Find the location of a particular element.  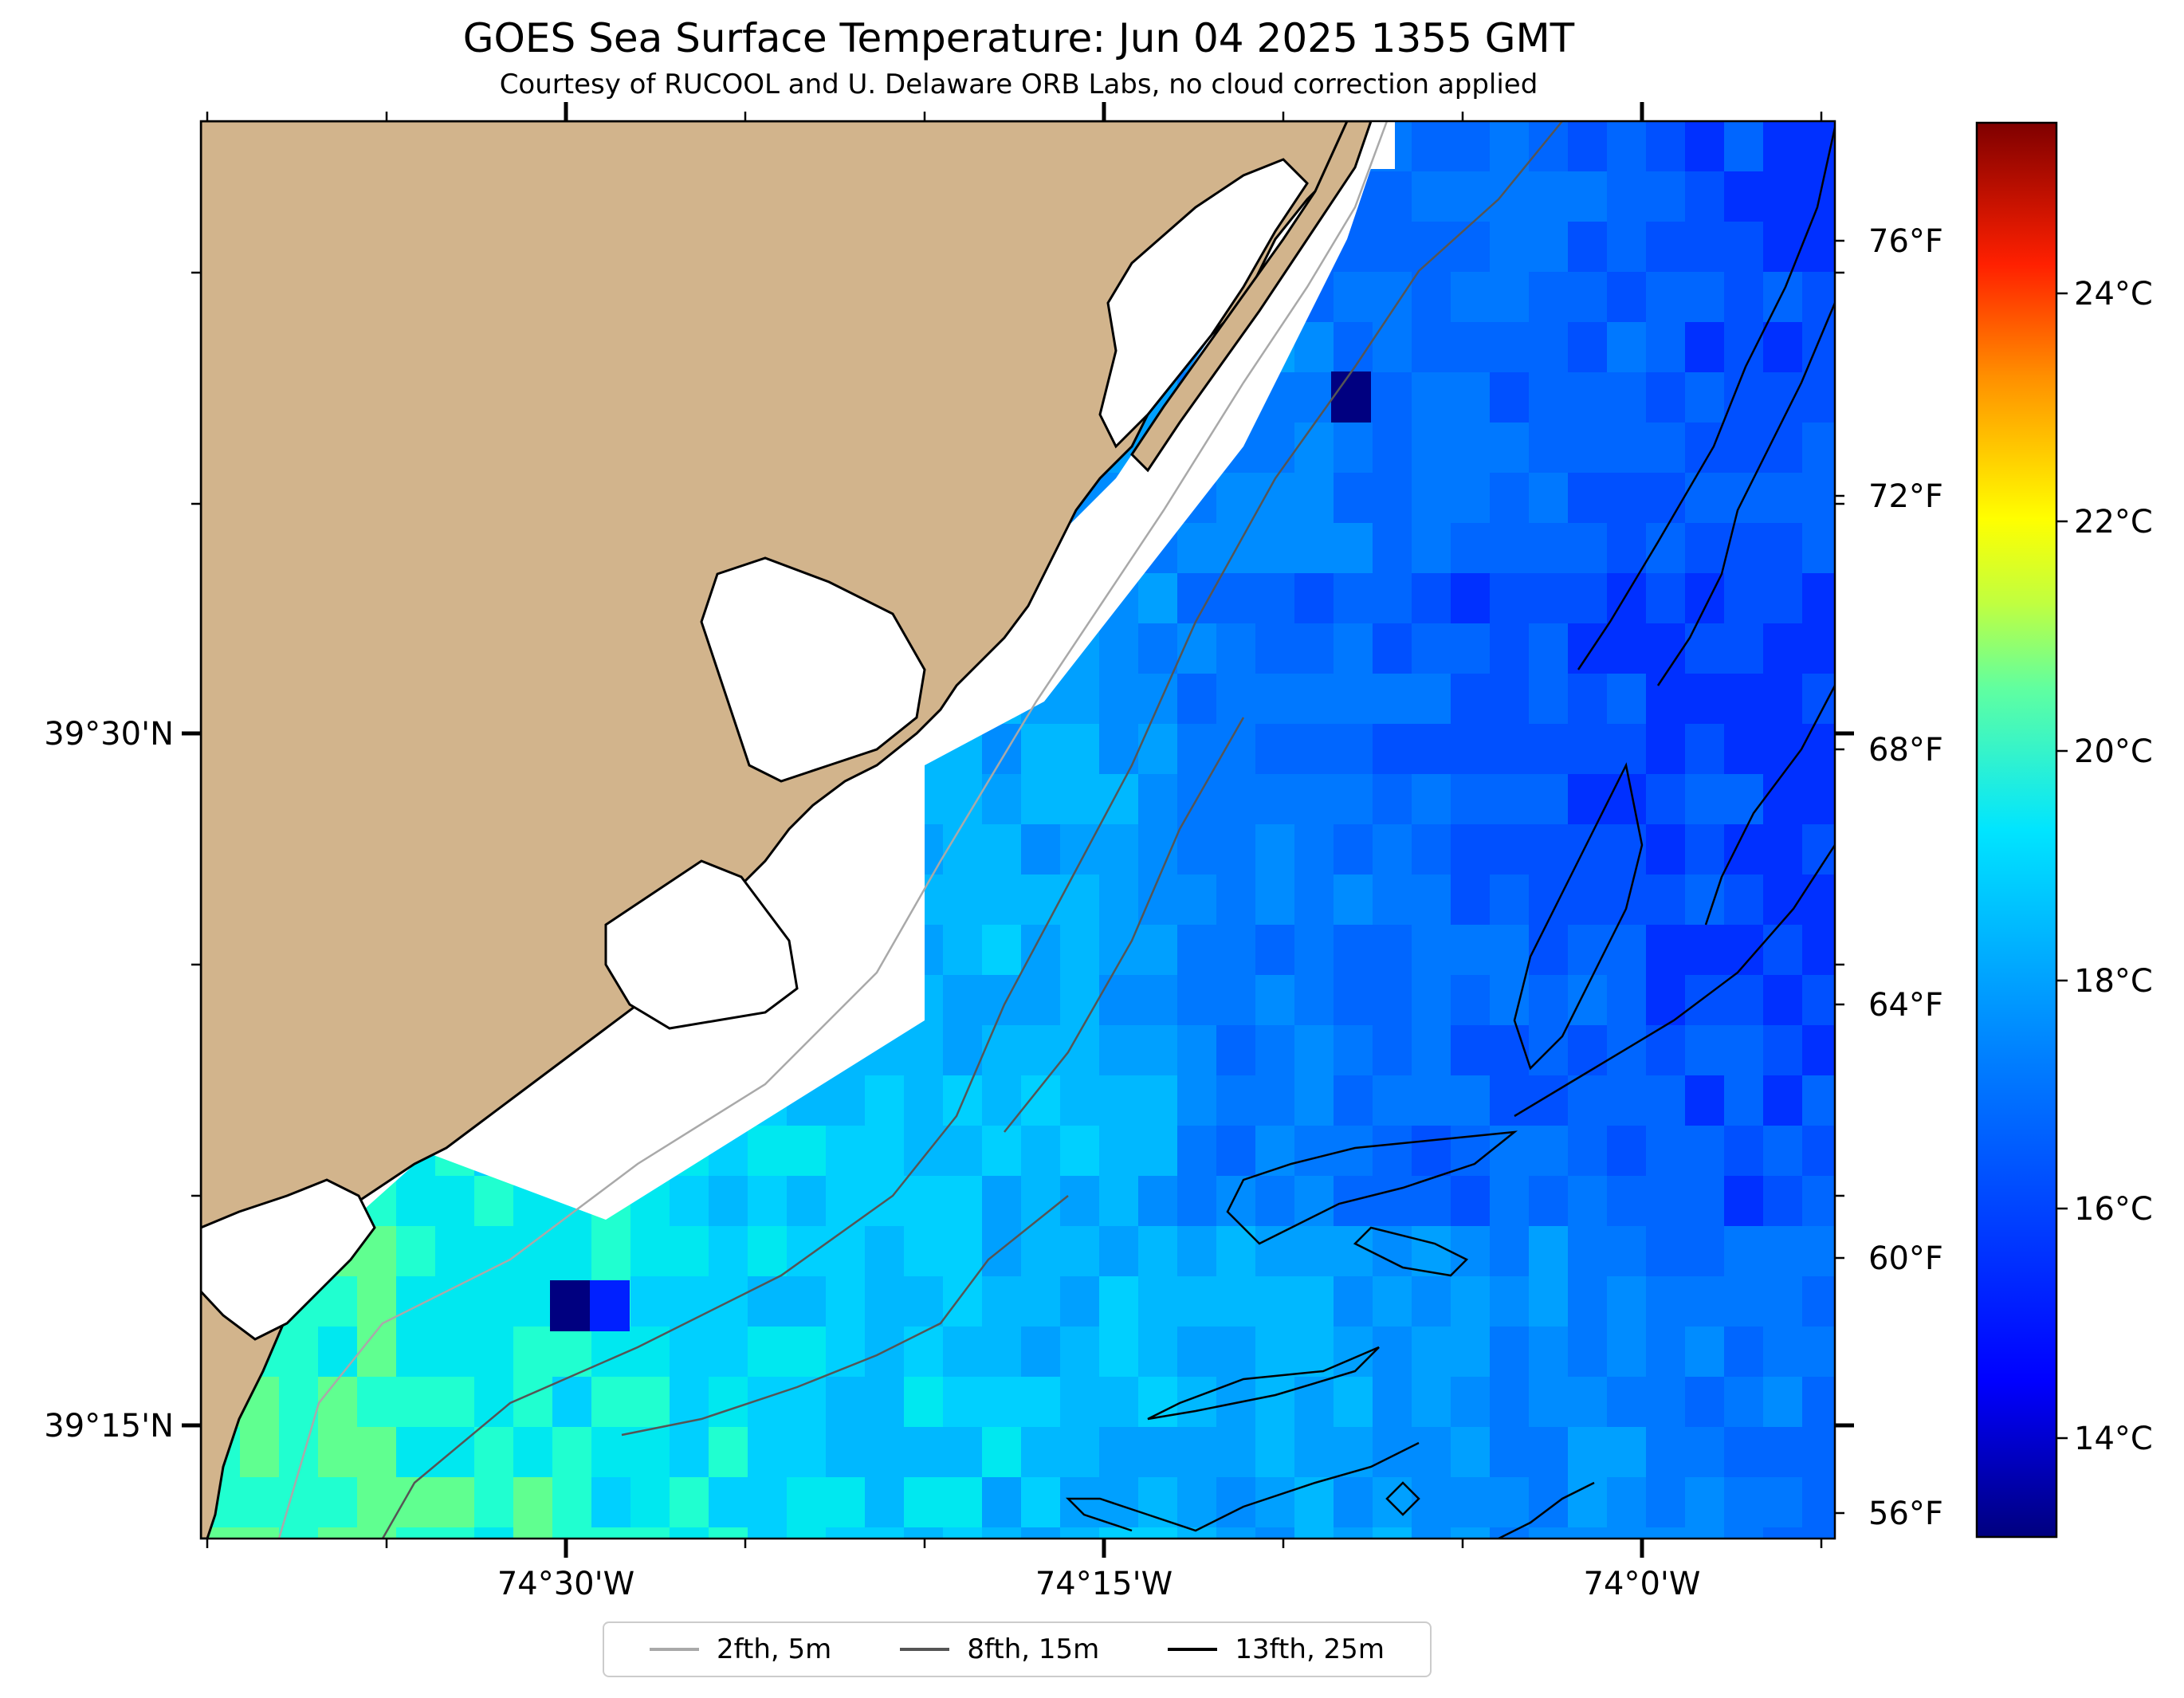

colorbar-gradient is located at coordinates (2016, 830).